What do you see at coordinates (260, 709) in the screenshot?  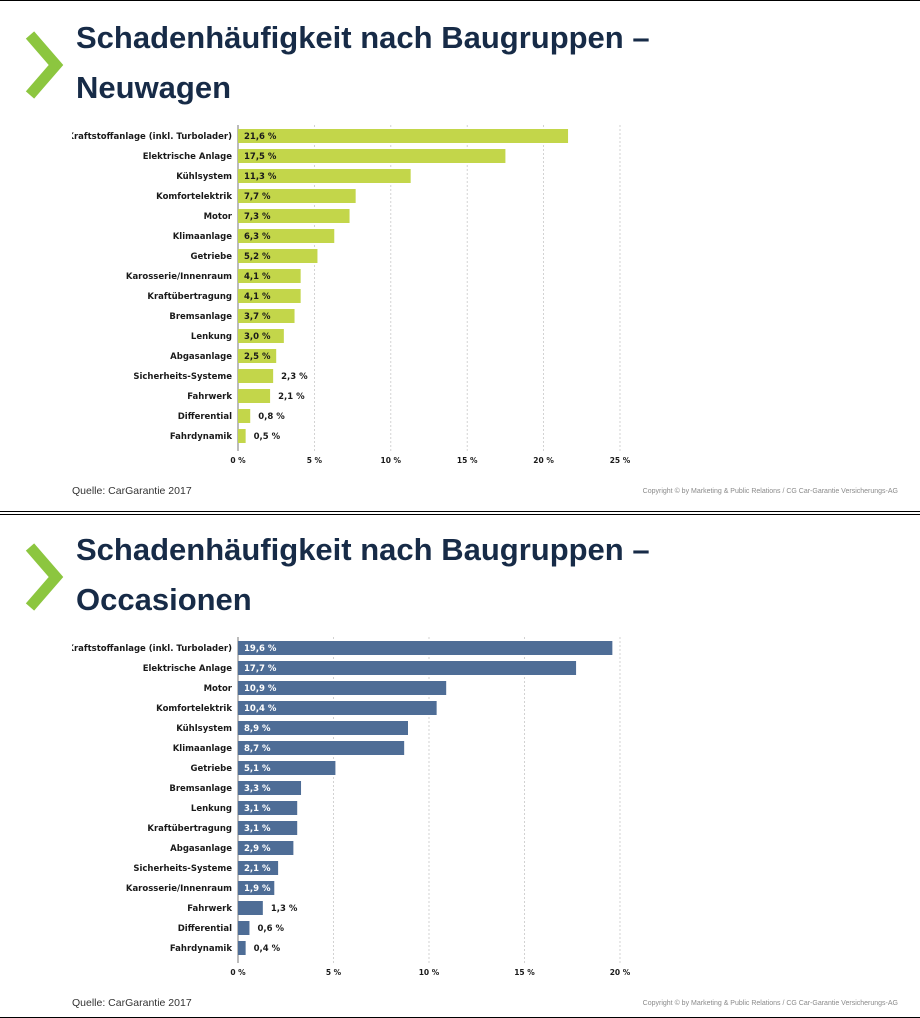 I see `value-label: 10,4 %` at bounding box center [260, 709].